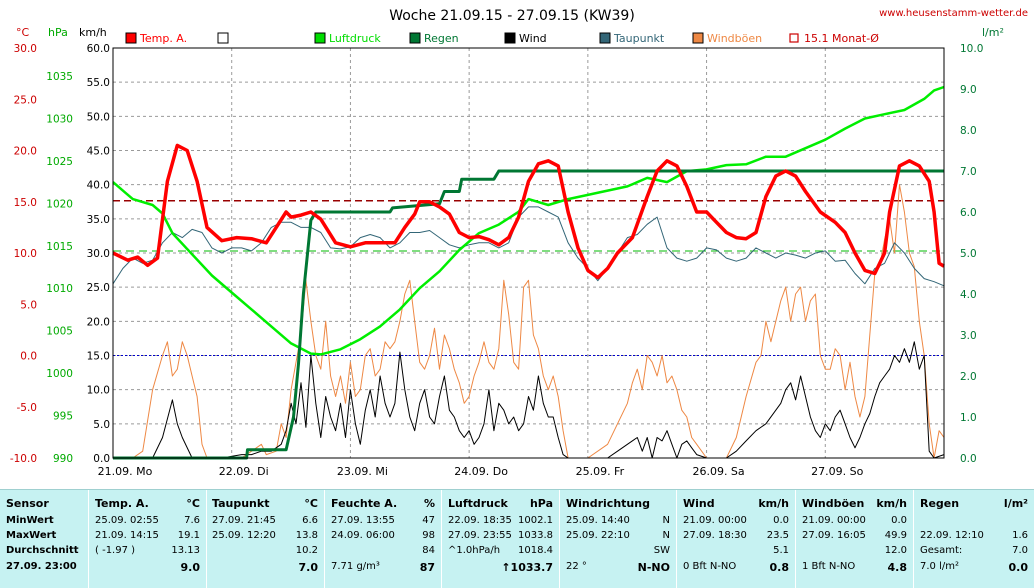 Image resolution: width=1034 pixels, height=588 pixels. Describe the element at coordinates (147, 552) in the screenshot. I see `stats-row: ( -1.97 ) 13.13` at that location.